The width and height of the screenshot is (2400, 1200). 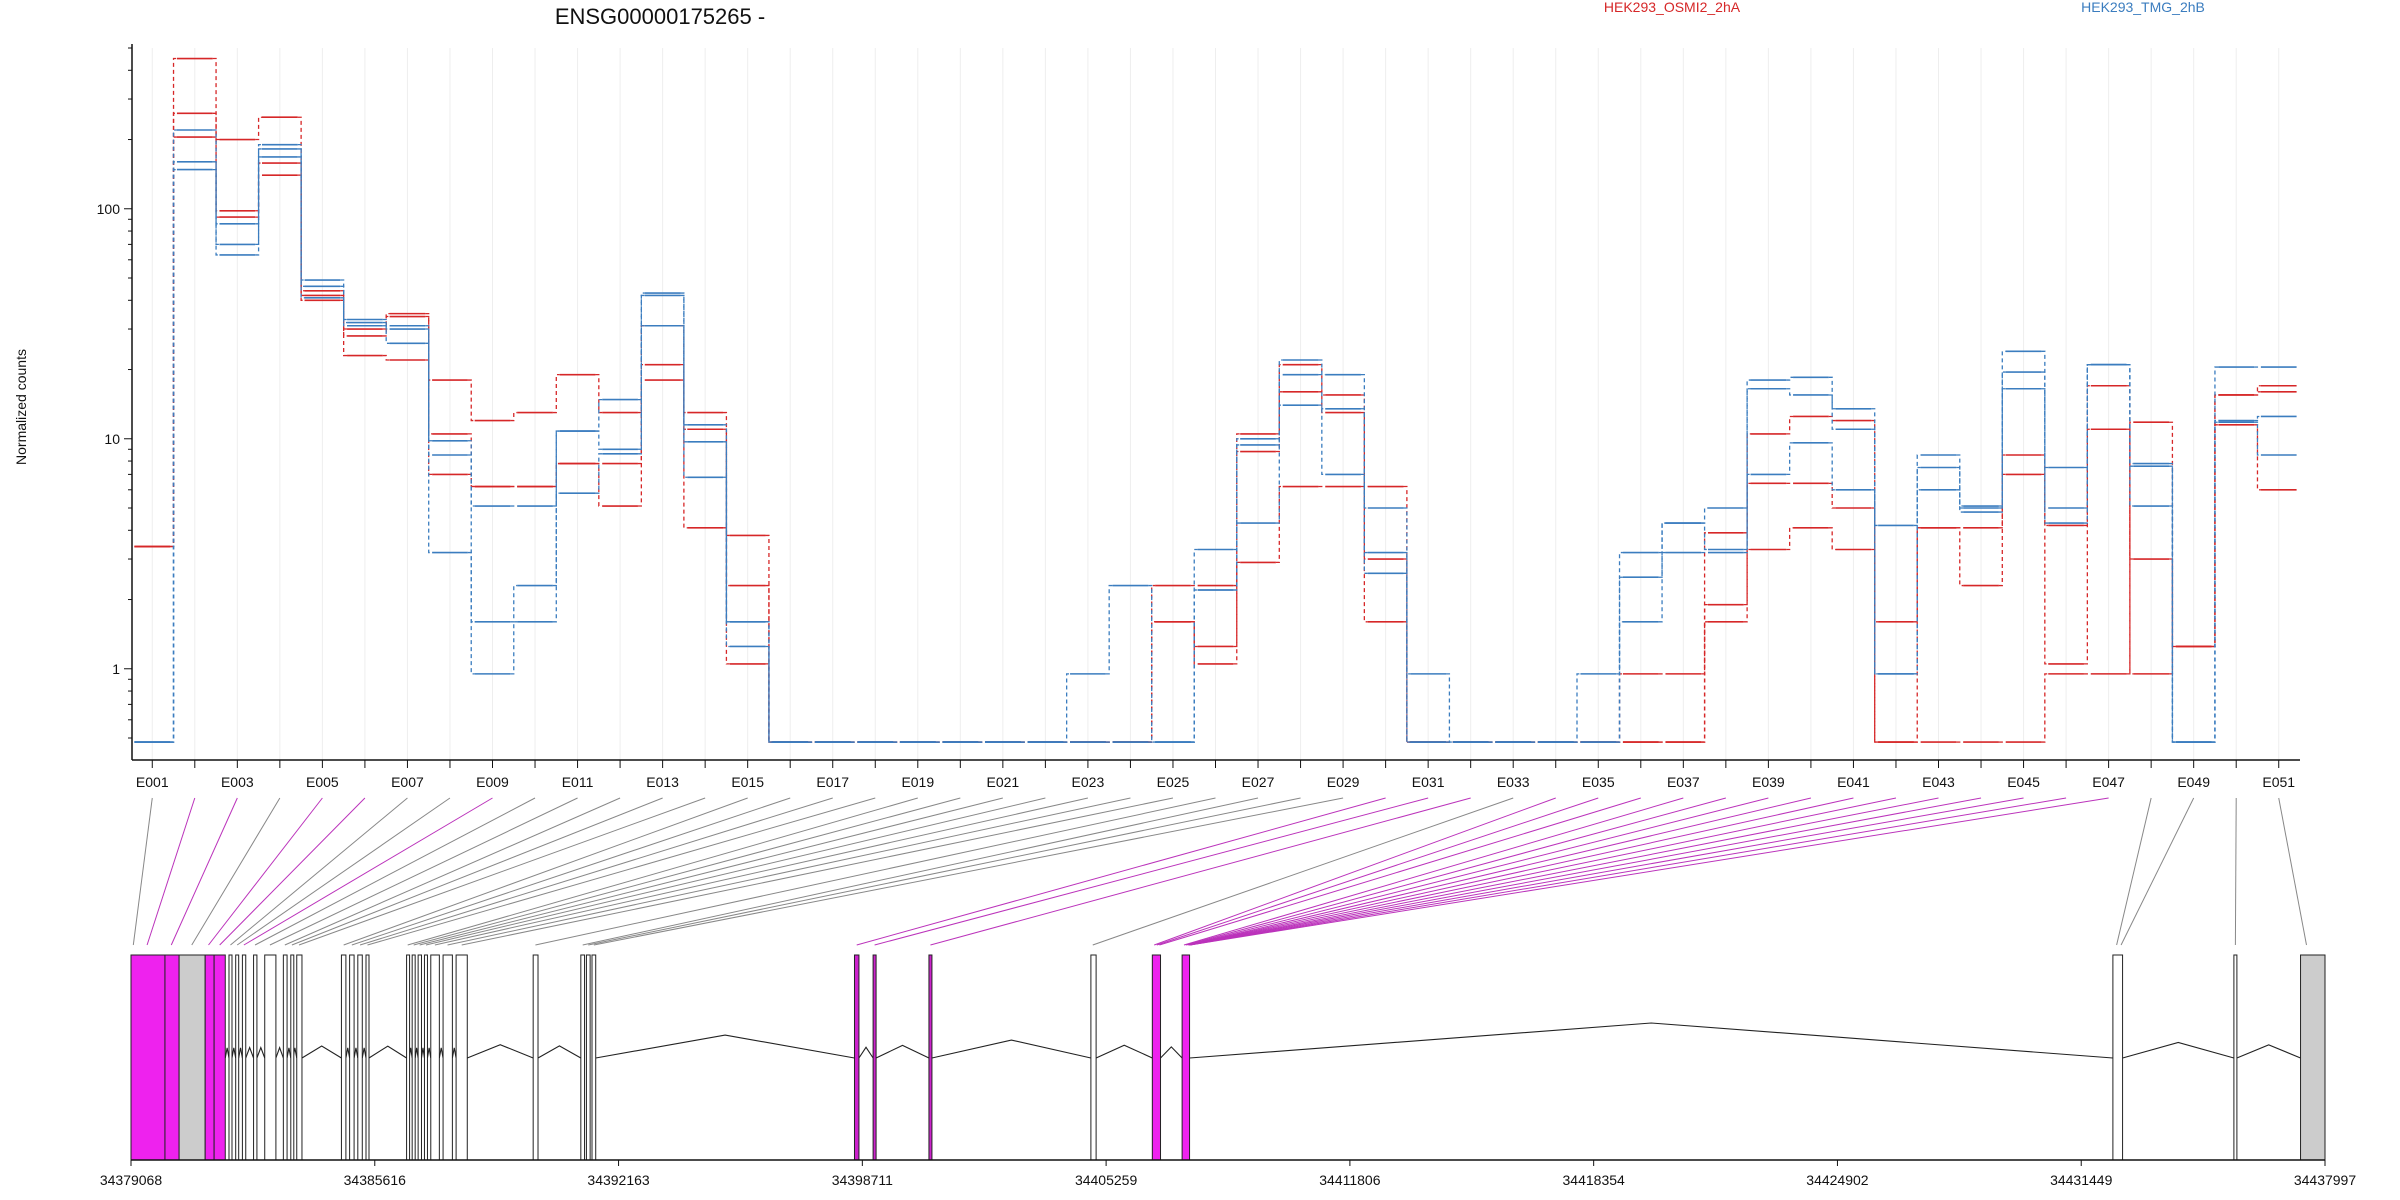 I want to click on x-tick-label-e023: E023, so click(x=1088, y=782).